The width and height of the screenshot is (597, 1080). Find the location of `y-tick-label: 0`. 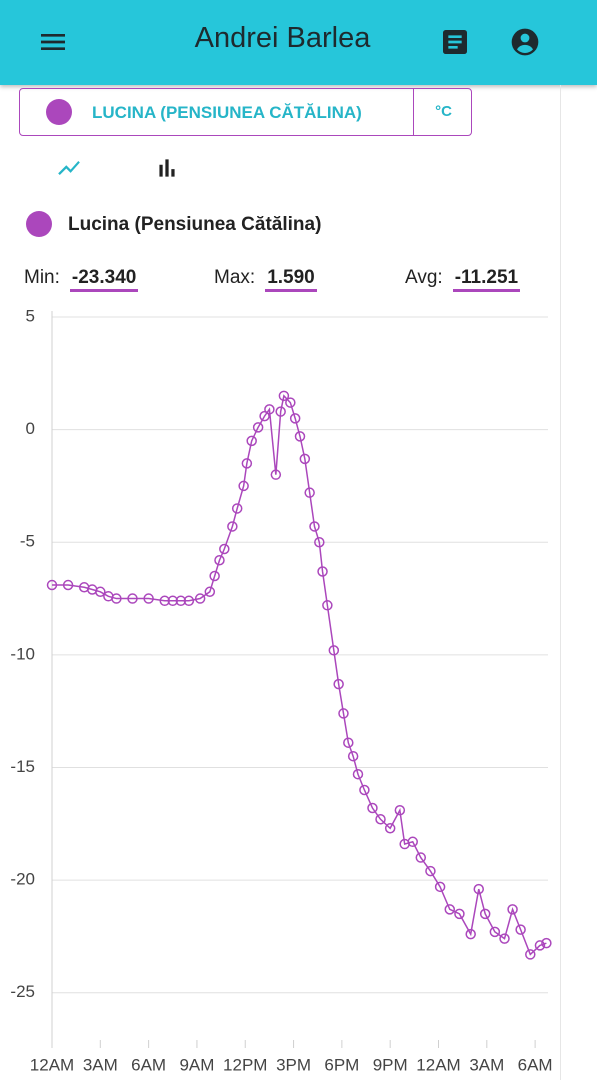

y-tick-label: 0 is located at coordinates (30, 428).